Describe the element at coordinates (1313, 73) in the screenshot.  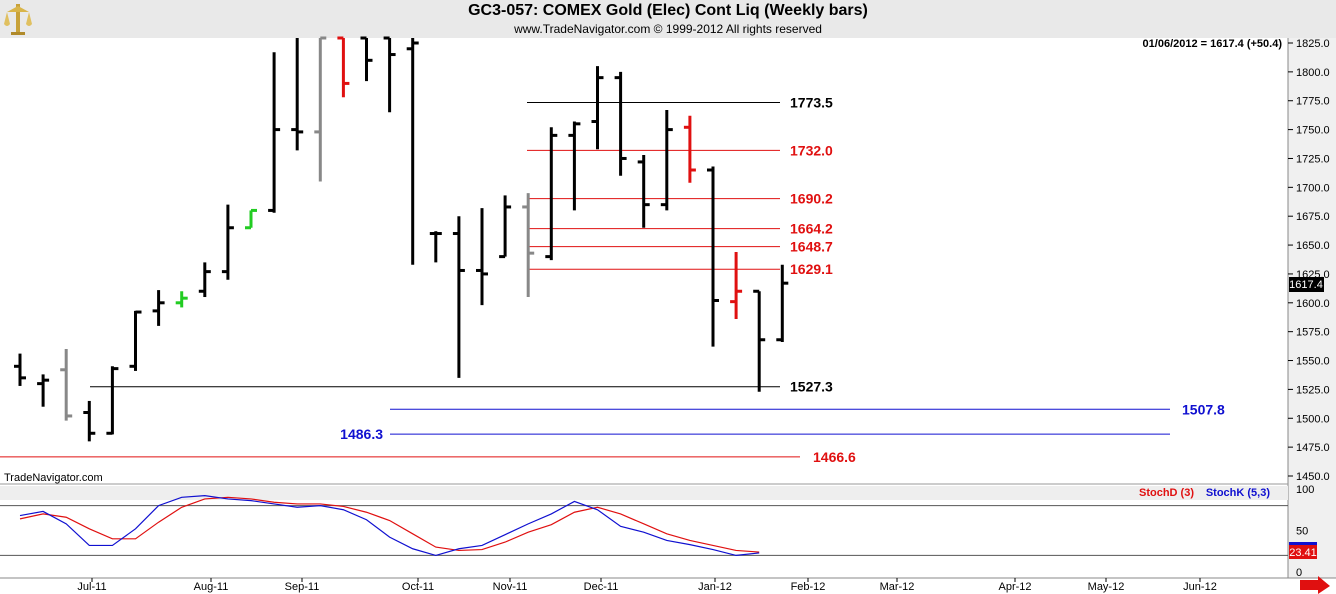
I see `price-tick-label: 1800.0` at that location.